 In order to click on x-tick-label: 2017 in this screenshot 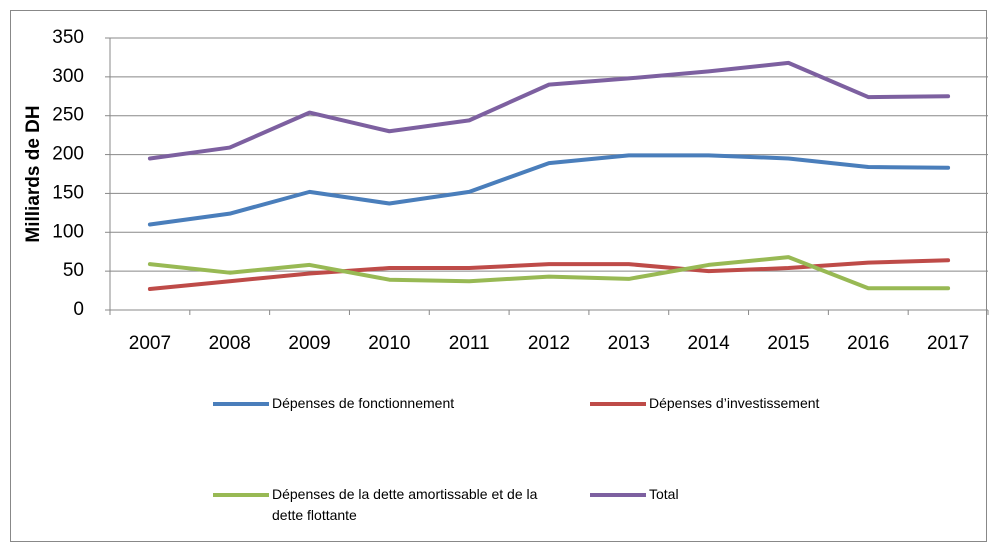, I will do `click(948, 343)`.